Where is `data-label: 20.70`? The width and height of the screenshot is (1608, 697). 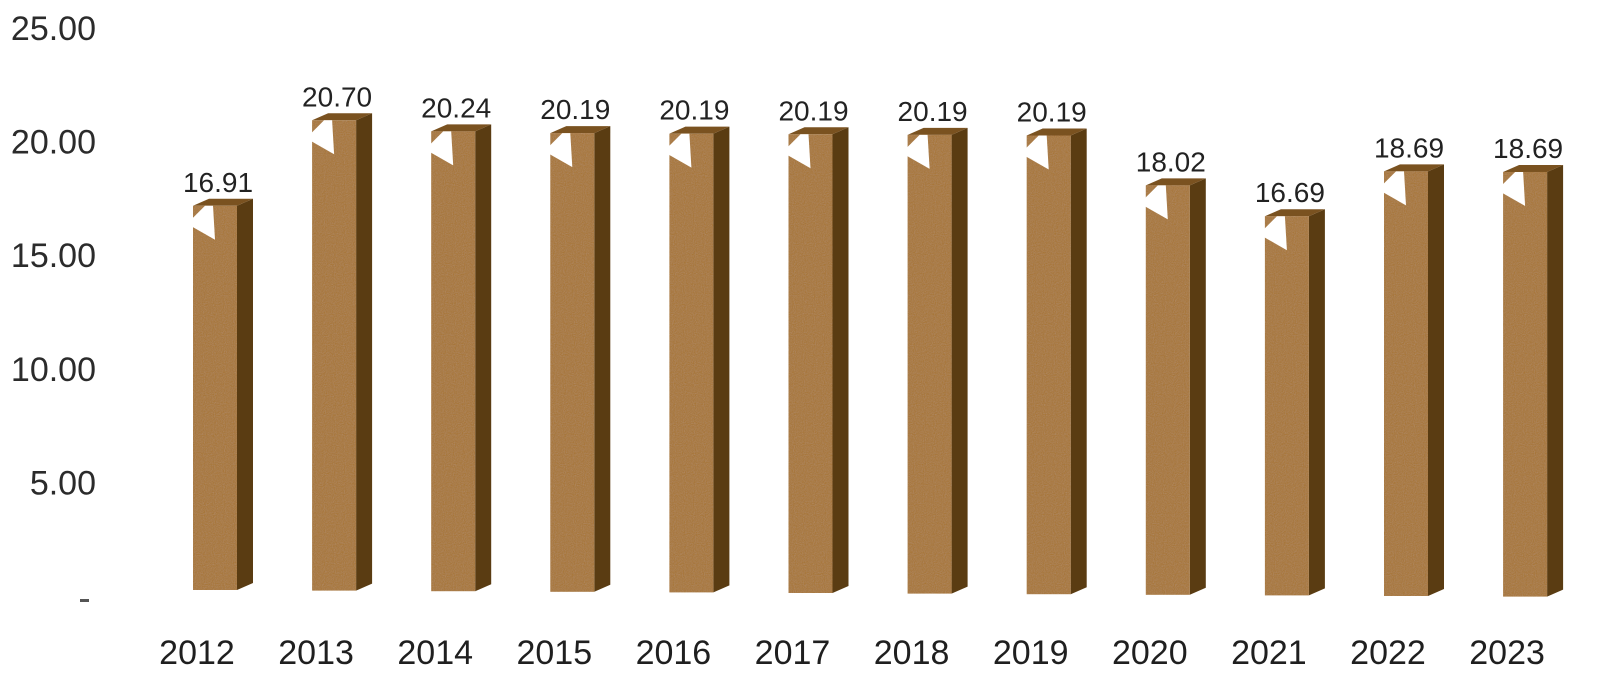 data-label: 20.70 is located at coordinates (337, 96).